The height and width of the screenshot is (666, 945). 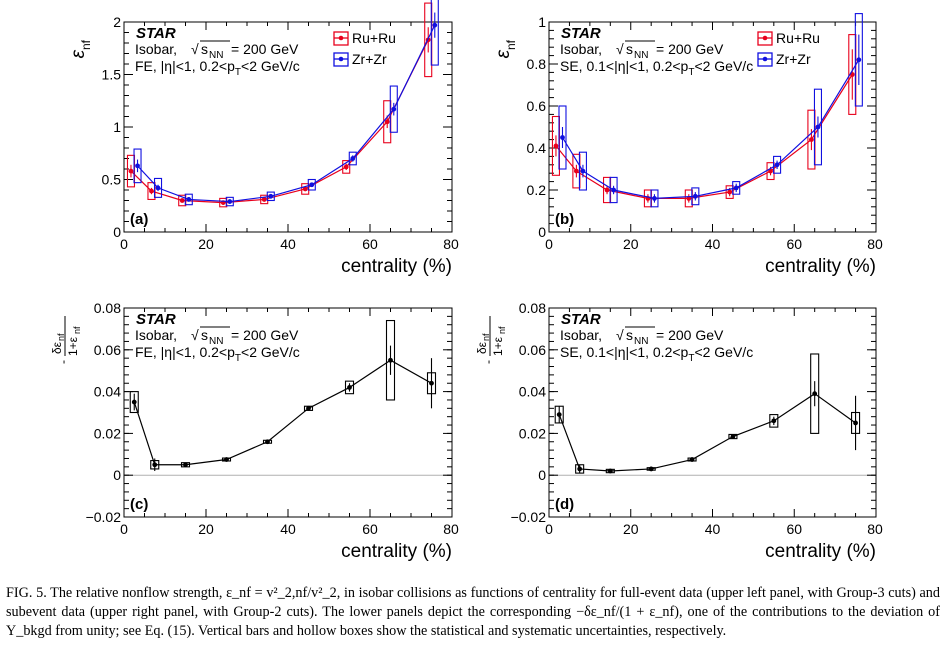 What do you see at coordinates (185, 66) in the screenshot?
I see `info-line-2-part1: FE, |η|<1, 0.2<p` at bounding box center [185, 66].